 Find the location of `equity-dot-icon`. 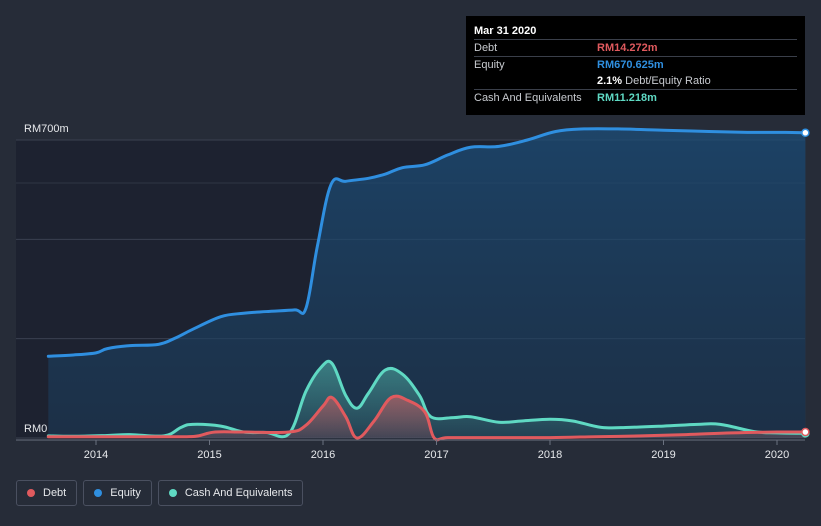

equity-dot-icon is located at coordinates (98, 493).